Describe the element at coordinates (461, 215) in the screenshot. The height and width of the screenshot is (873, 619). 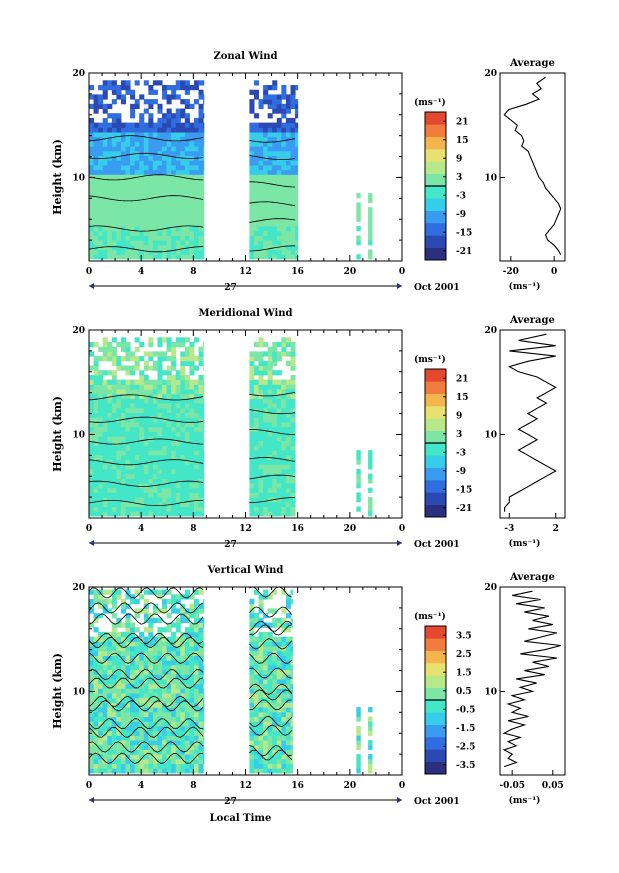
I see `colorbar-tick-label: -9` at that location.